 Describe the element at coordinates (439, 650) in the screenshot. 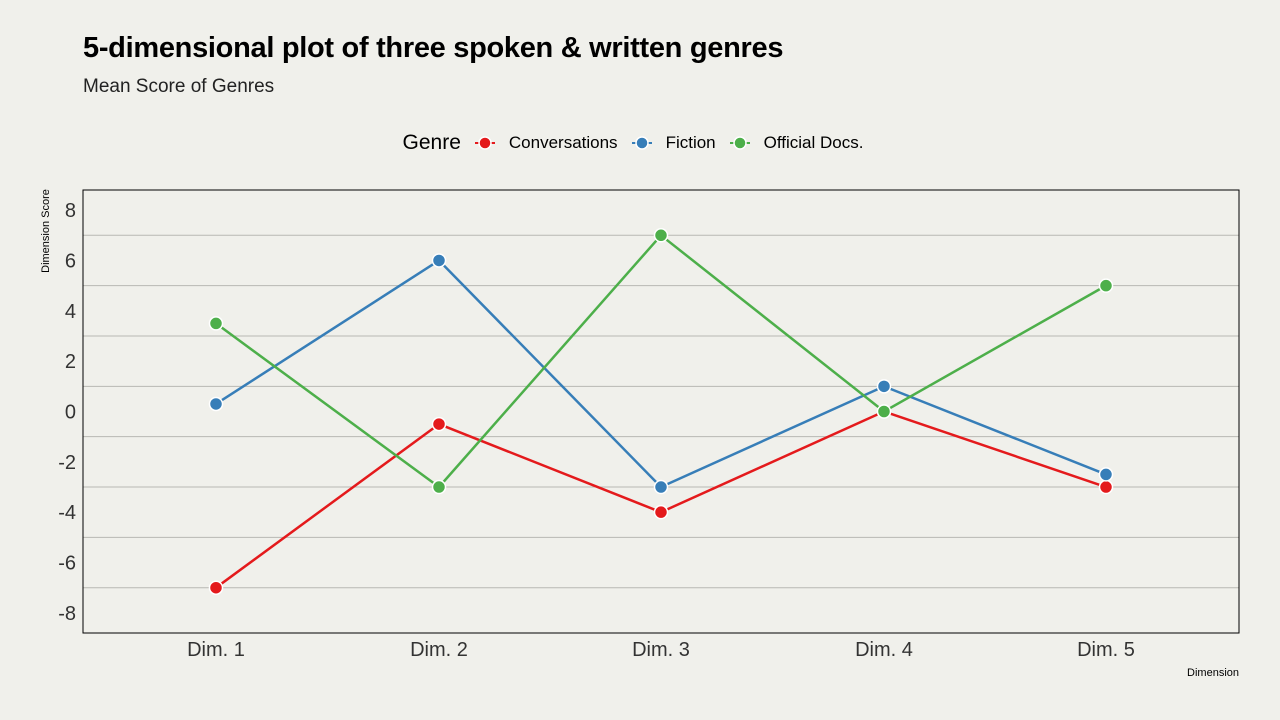

I see `x-tick-label: Dim. 2` at that location.